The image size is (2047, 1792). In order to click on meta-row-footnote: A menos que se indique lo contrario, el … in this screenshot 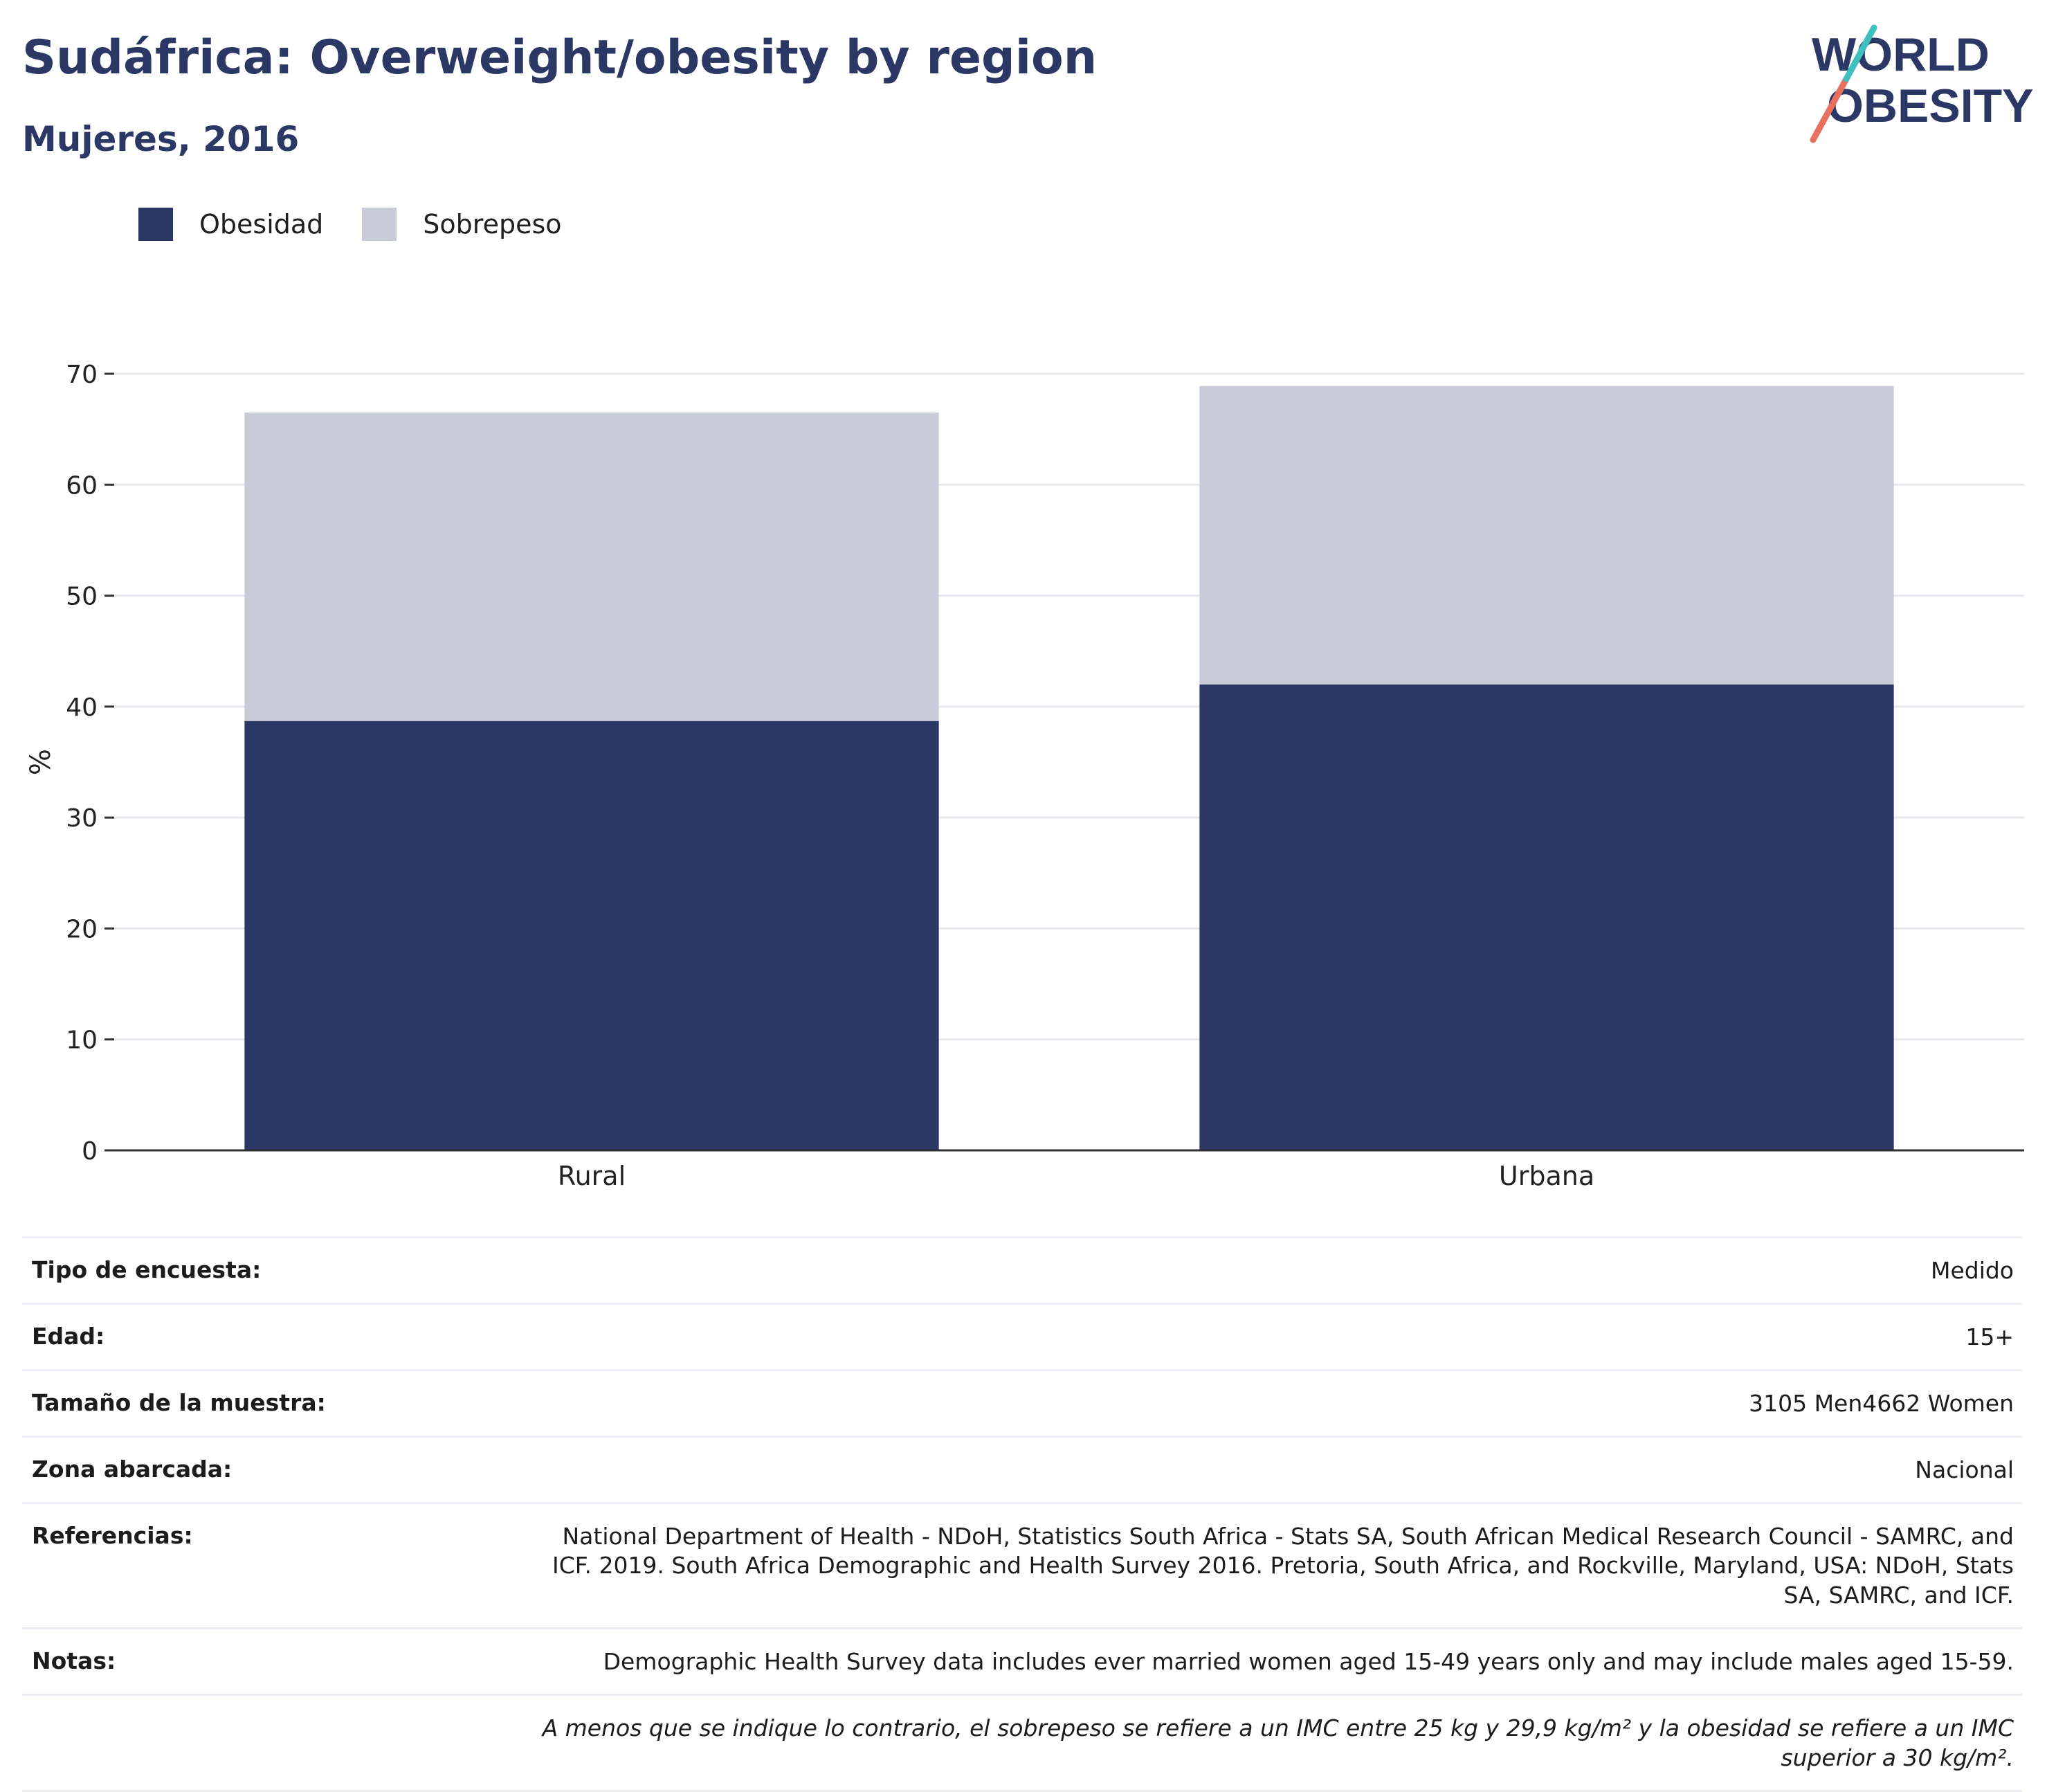, I will do `click(1022, 1743)`.